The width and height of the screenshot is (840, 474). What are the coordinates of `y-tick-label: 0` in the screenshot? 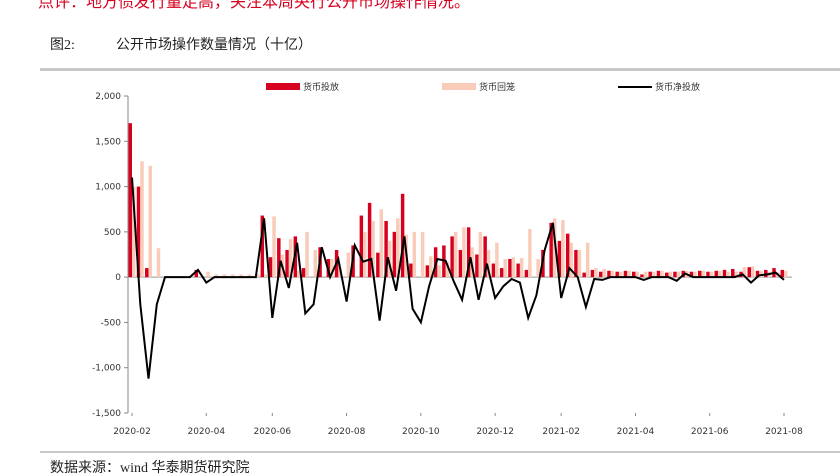 It's located at (118, 278).